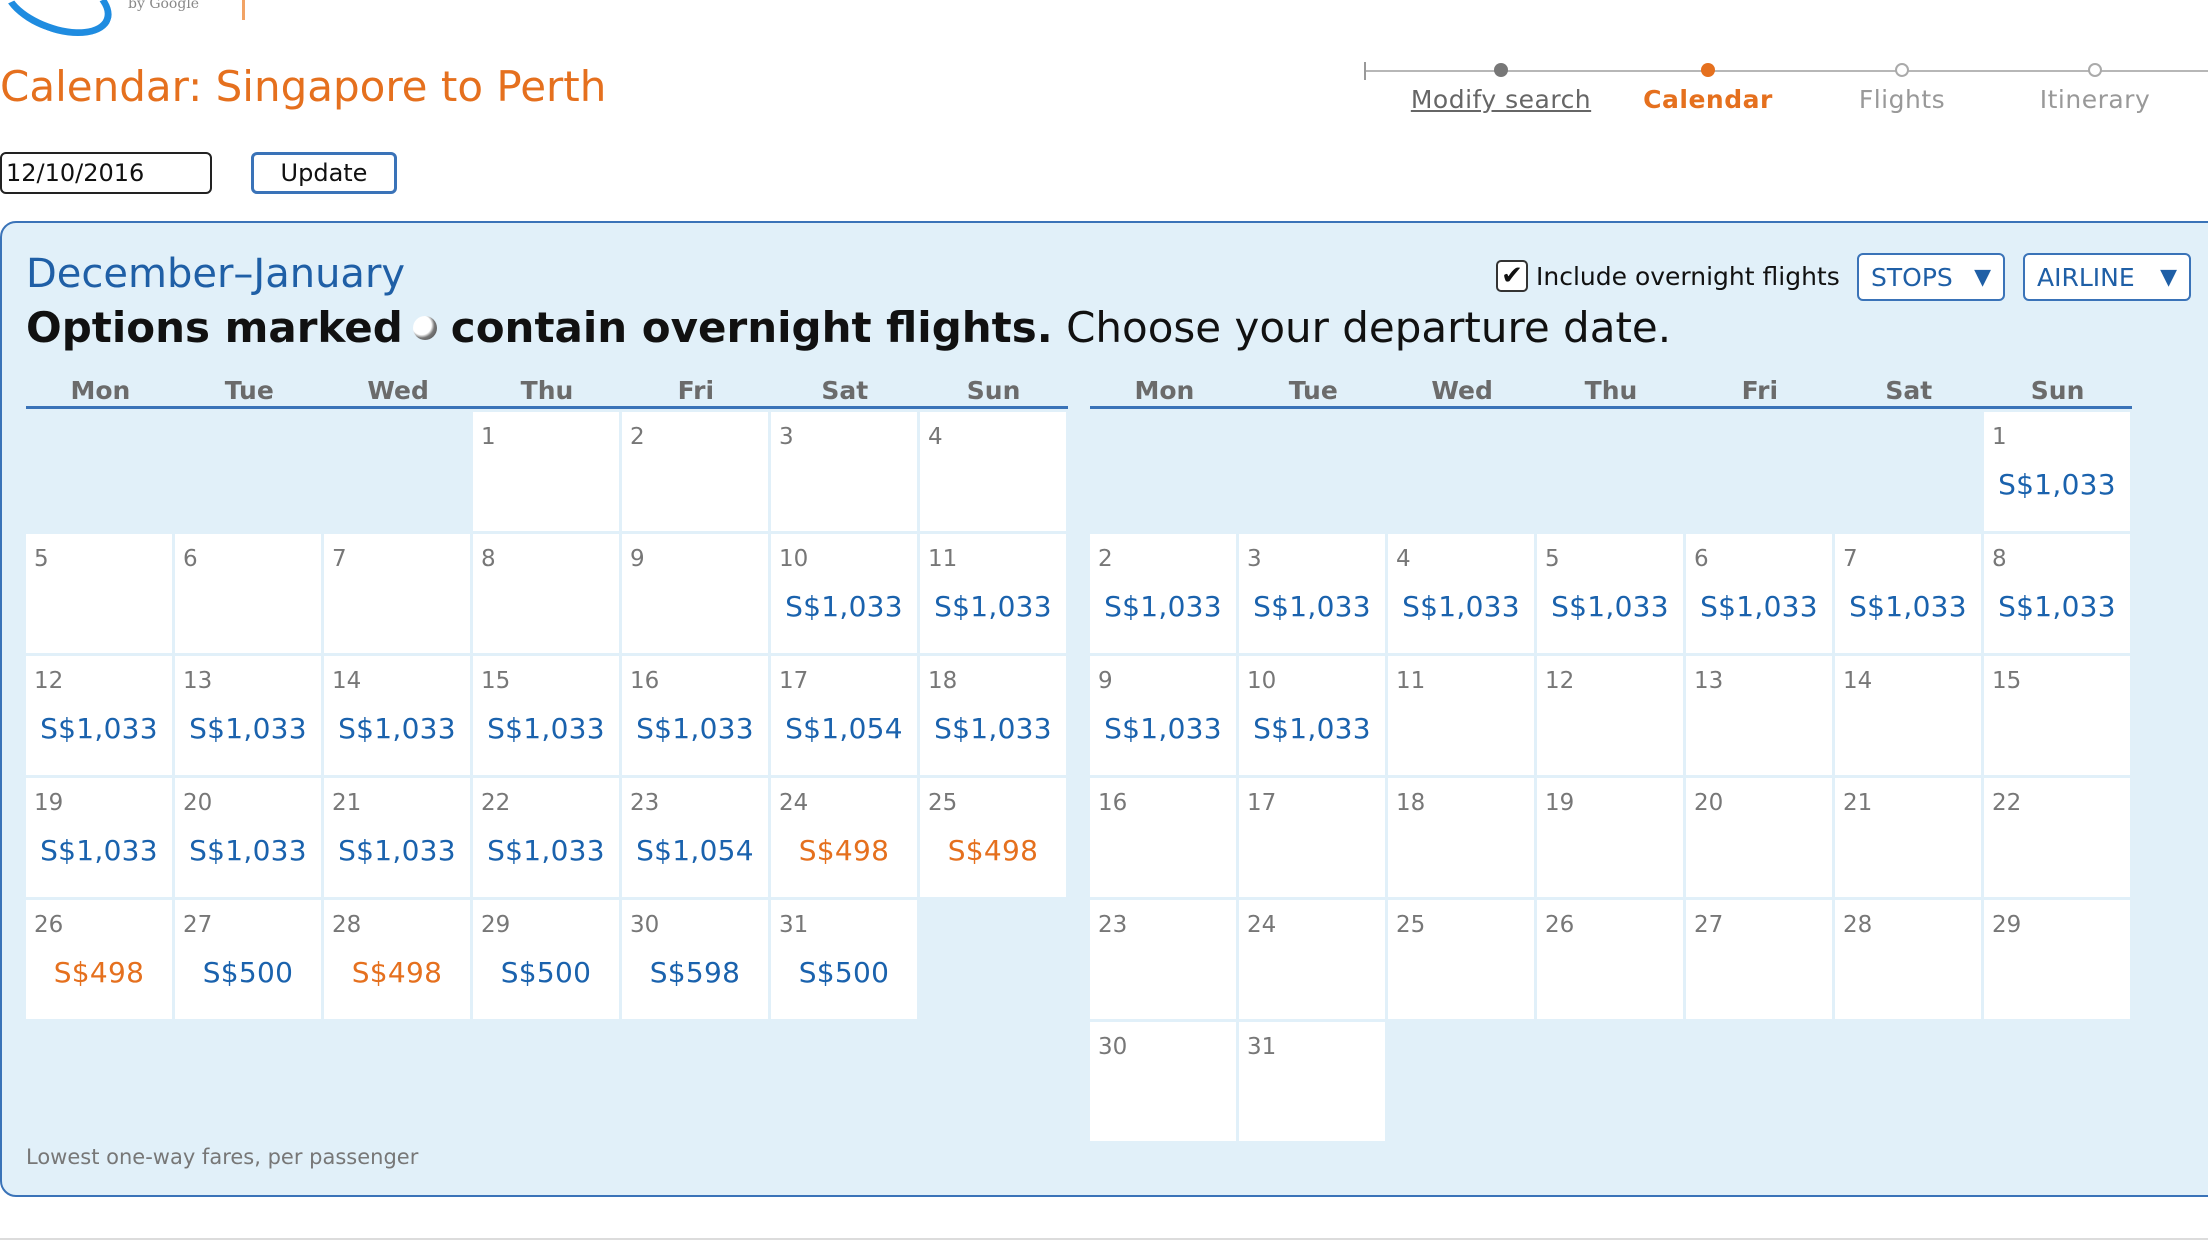 This screenshot has height=1242, width=2208. Describe the element at coordinates (1760, 390) in the screenshot. I see `weekday-label: Fri` at that location.